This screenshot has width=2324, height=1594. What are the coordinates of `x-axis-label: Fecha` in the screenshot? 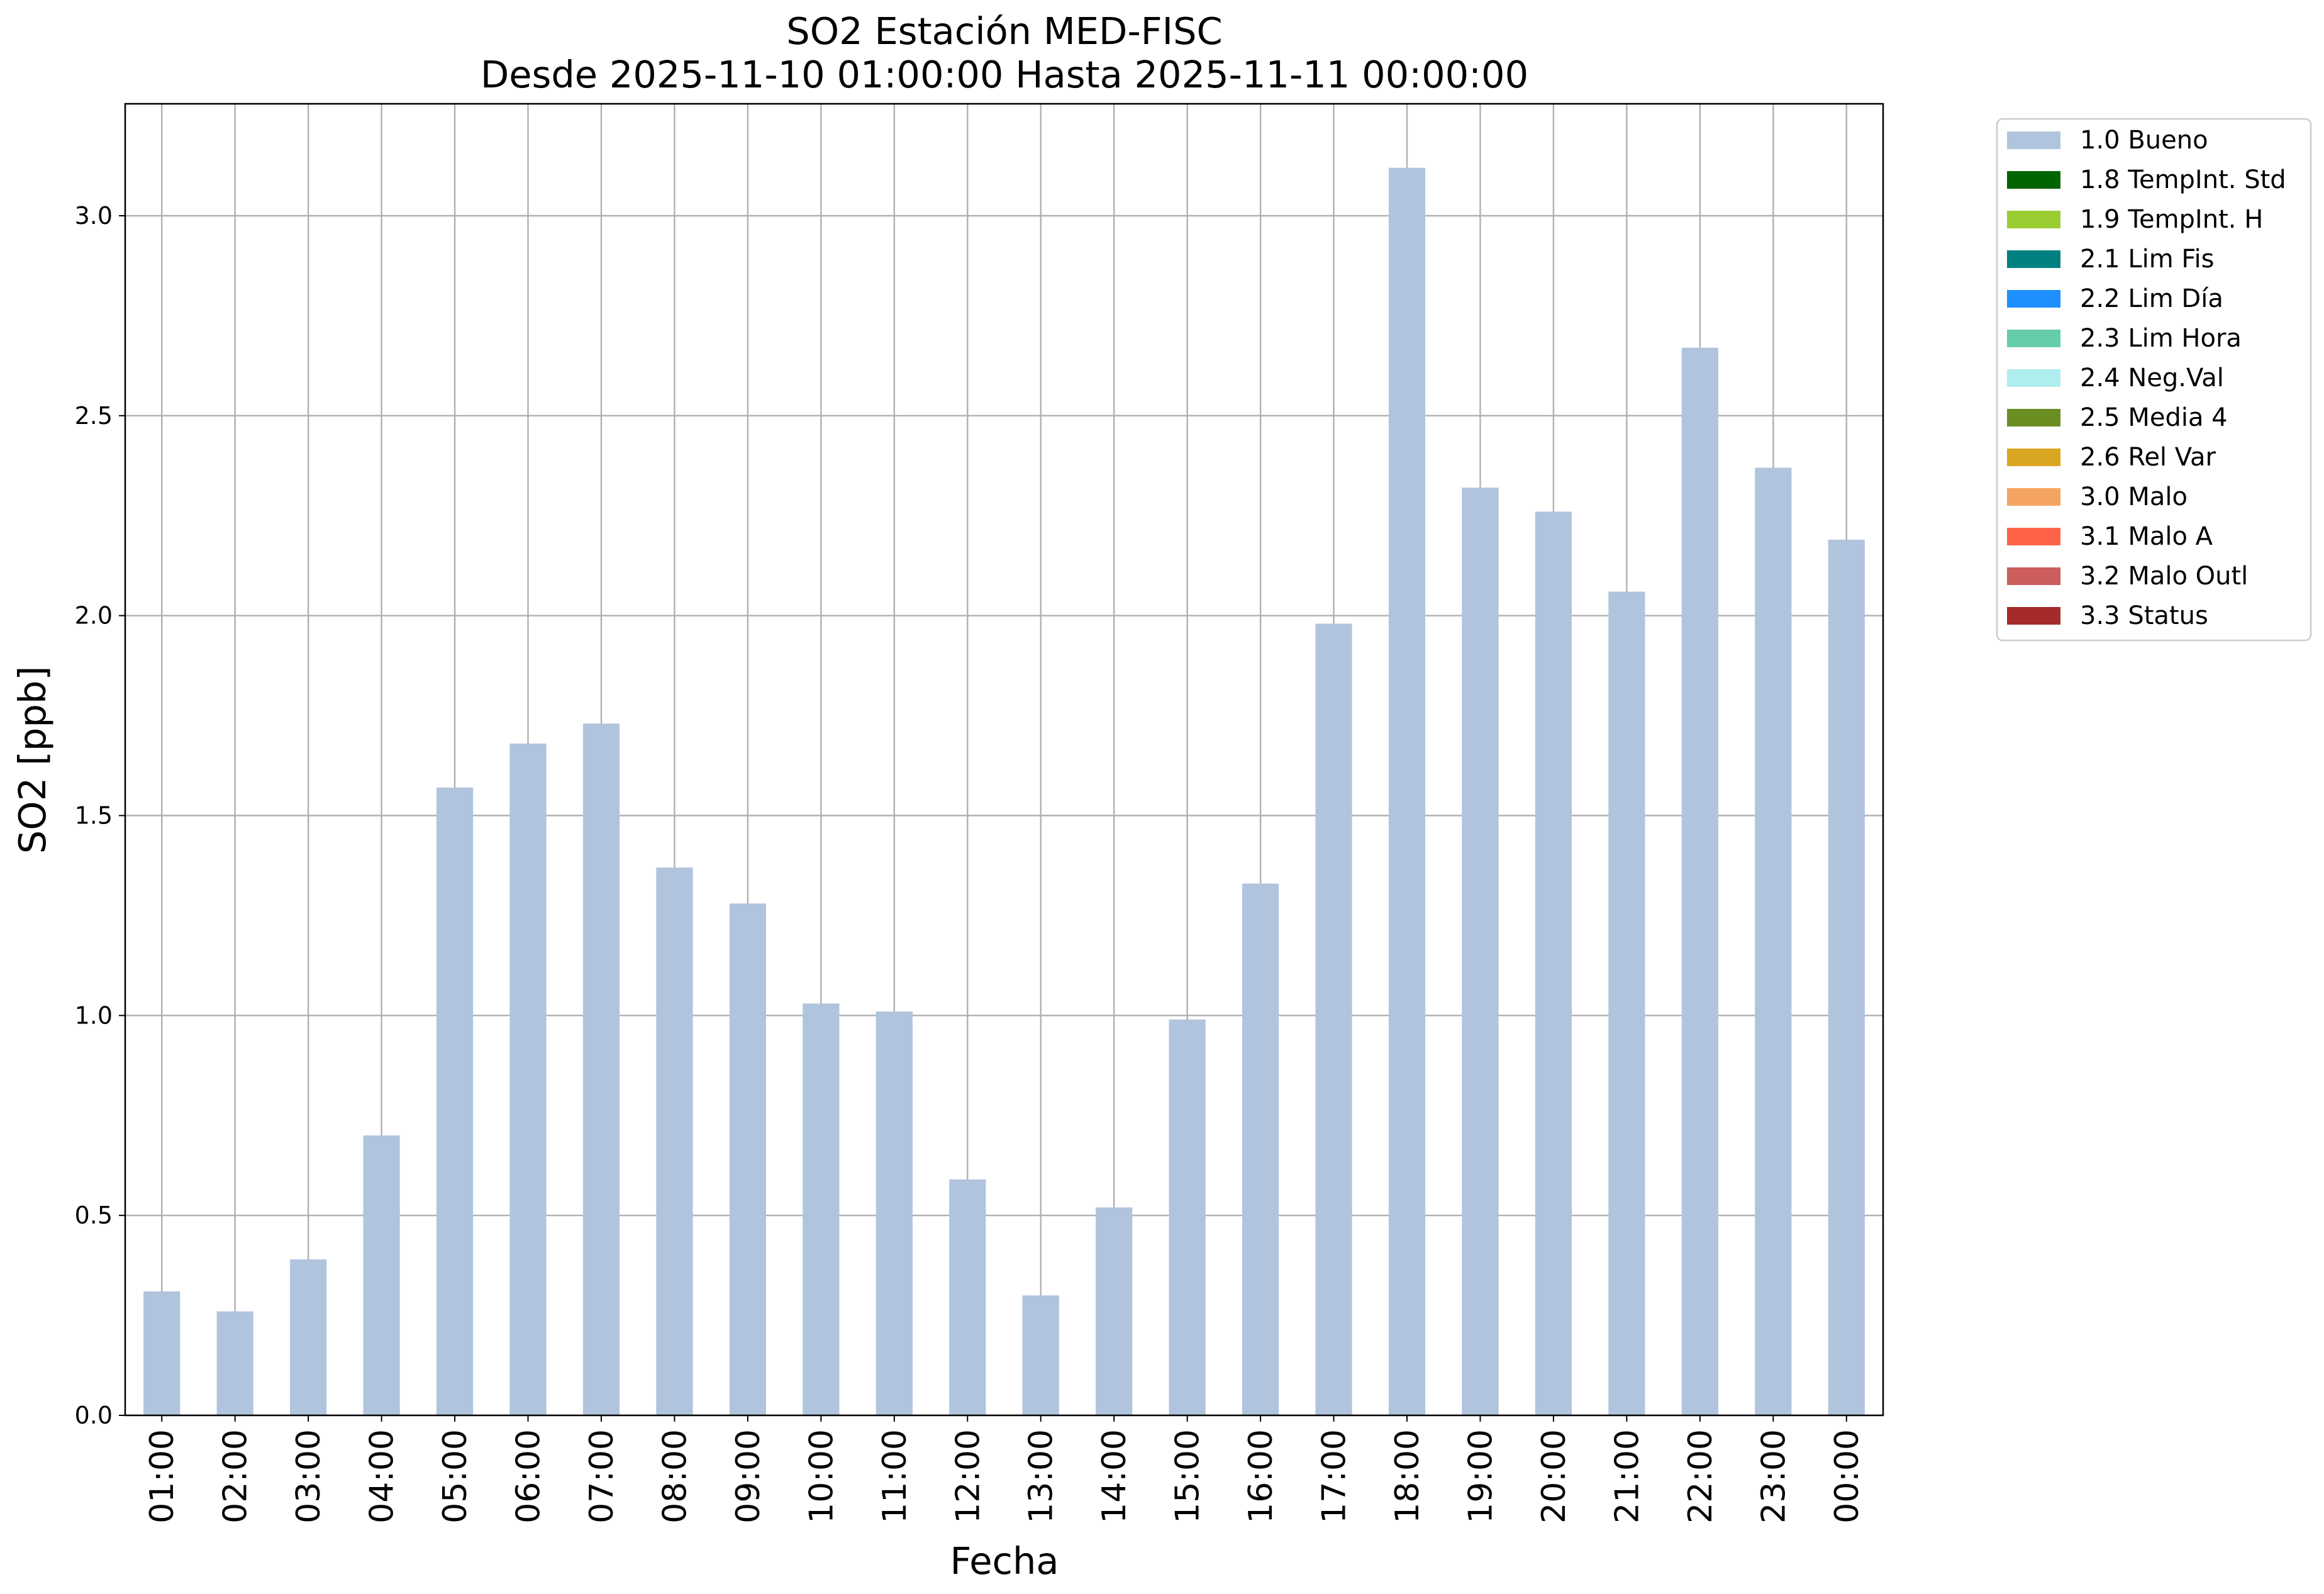 It's located at (1004, 1561).